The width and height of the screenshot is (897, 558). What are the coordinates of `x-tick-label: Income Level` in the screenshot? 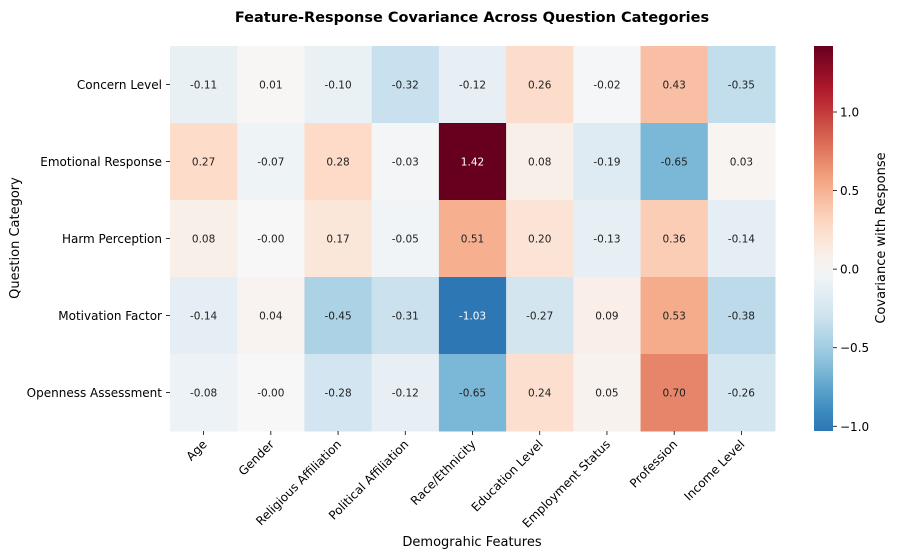 It's located at (714, 470).